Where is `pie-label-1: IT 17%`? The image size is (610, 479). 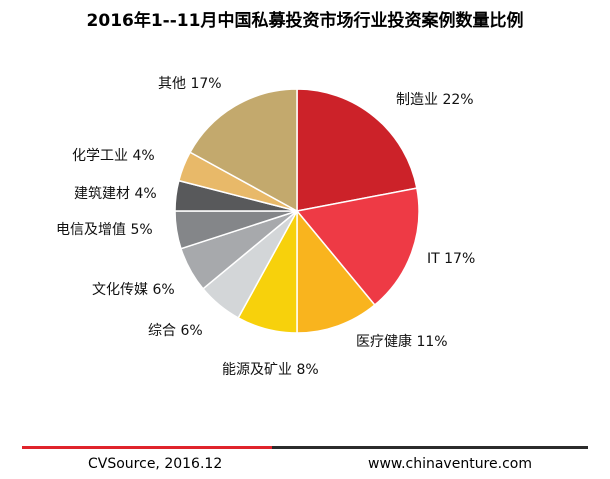
pie-label-1: IT 17% is located at coordinates (451, 259).